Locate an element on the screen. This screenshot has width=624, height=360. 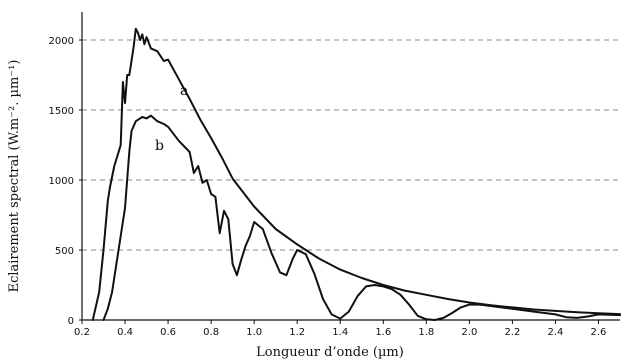
y-axis-title: Eclairement spectral (W.m⁻². µm⁻¹) is located at coordinates (14, 176).